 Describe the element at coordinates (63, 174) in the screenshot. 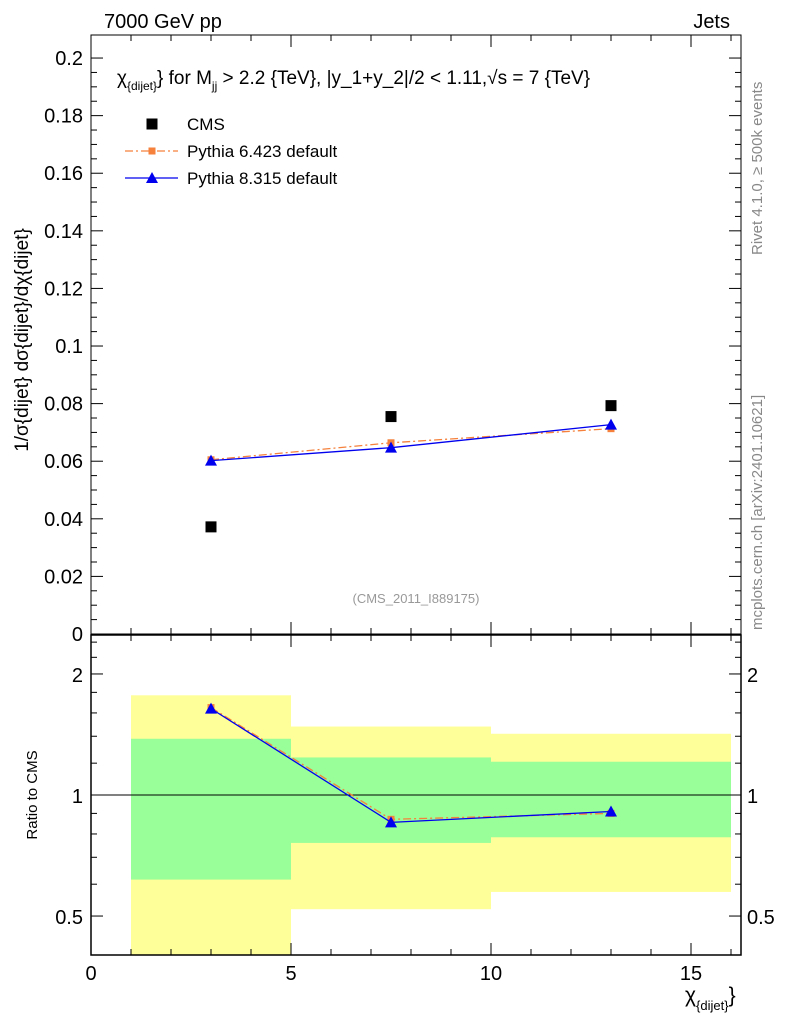

I see `y-tick-label: 0.16` at that location.